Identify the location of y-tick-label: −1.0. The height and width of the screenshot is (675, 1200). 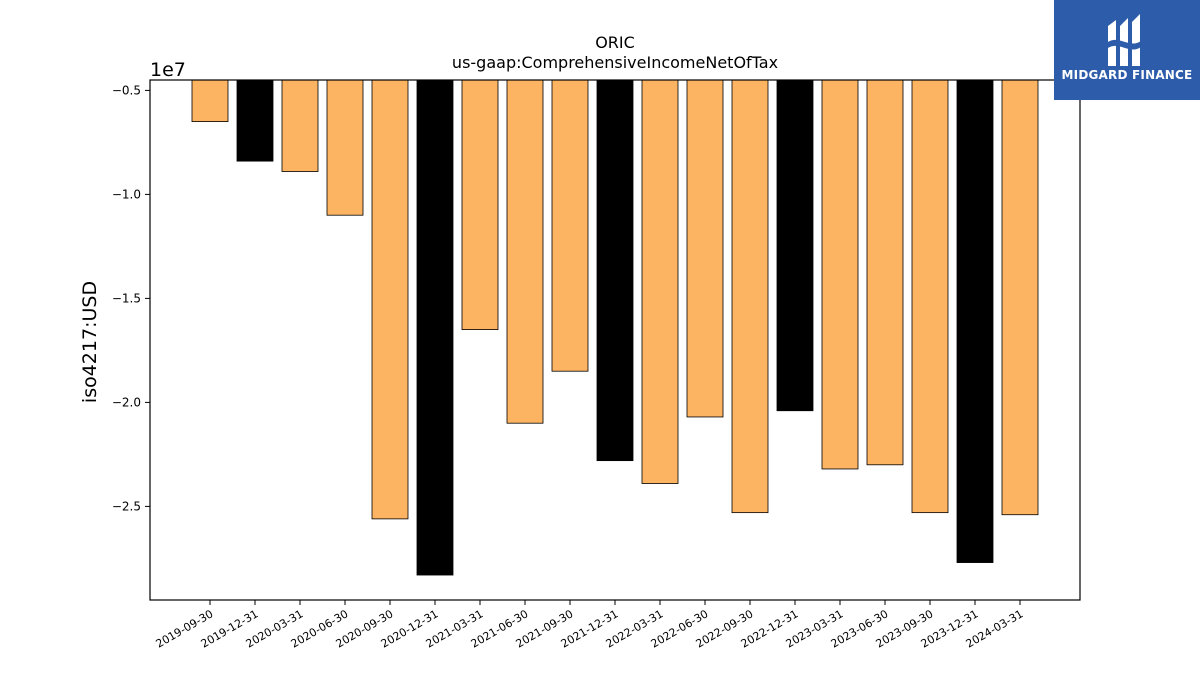
(126, 194).